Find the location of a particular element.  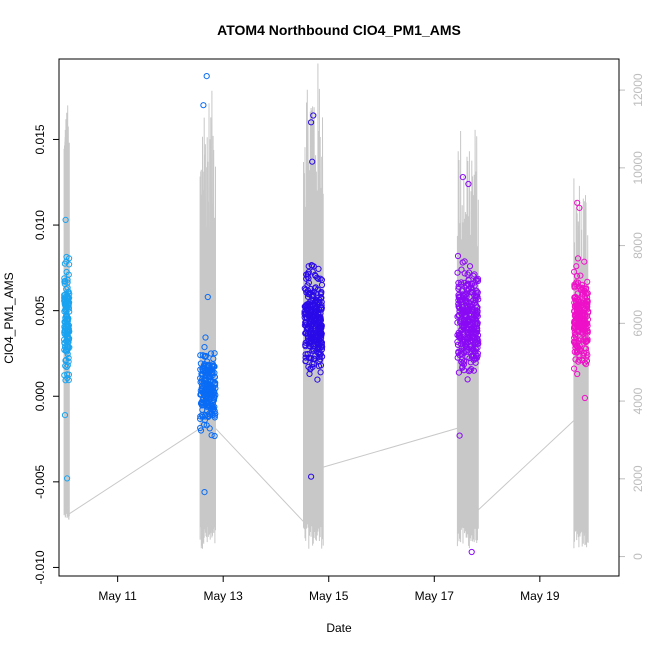

x-tick-label: May 19 is located at coordinates (540, 596).